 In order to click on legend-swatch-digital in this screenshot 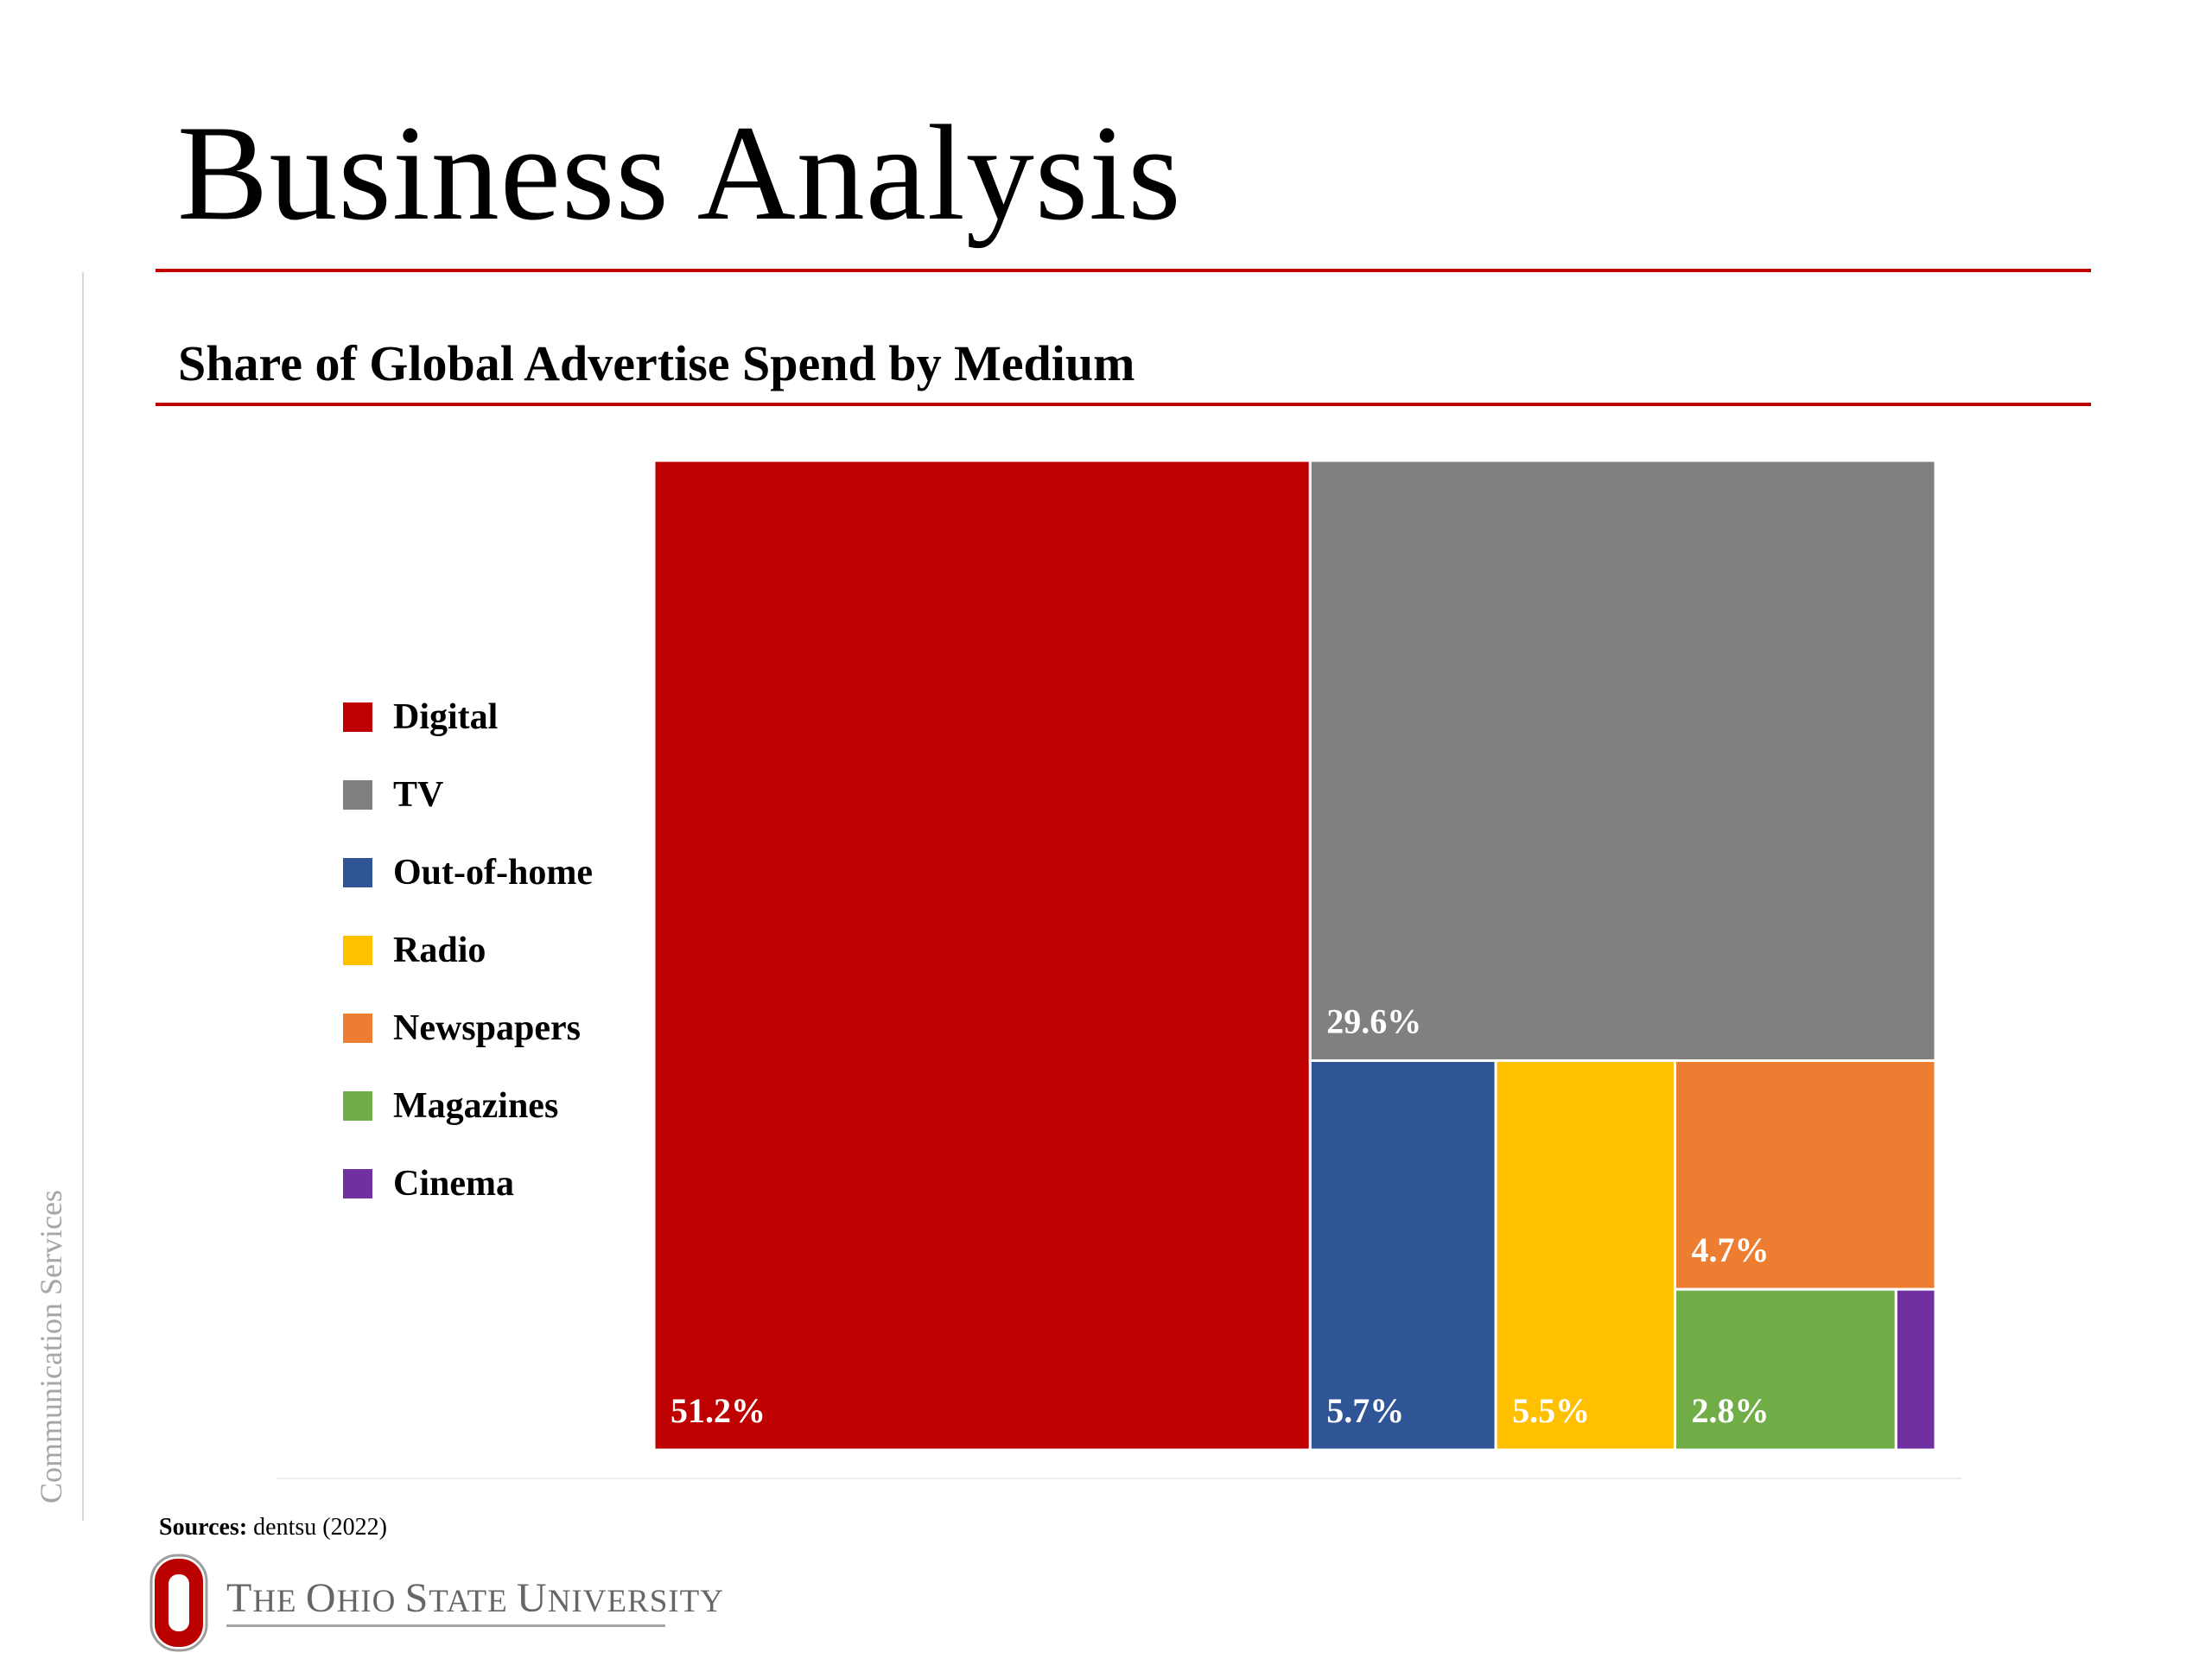, I will do `click(357, 717)`.